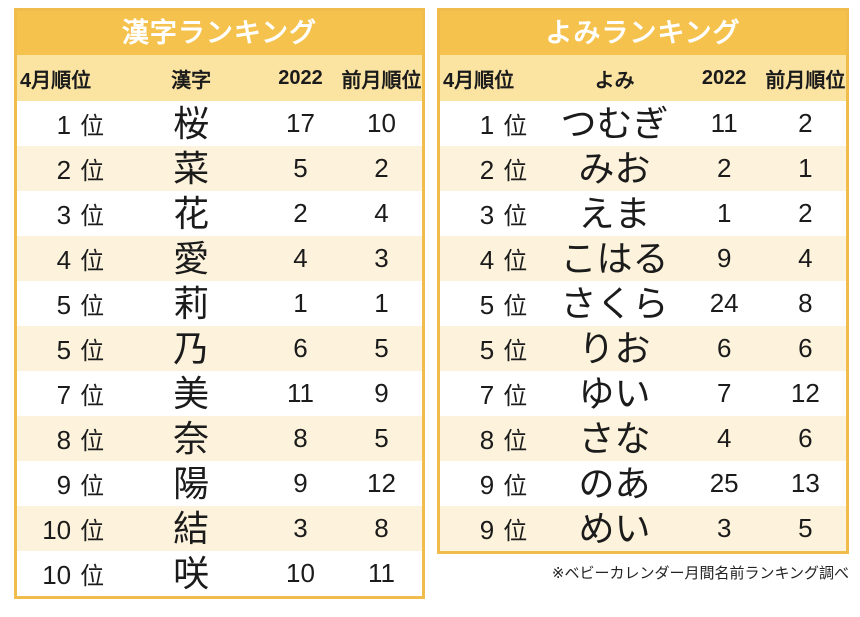  Describe the element at coordinates (614, 393) in the screenshot. I see `name-cell: ゆい` at that location.